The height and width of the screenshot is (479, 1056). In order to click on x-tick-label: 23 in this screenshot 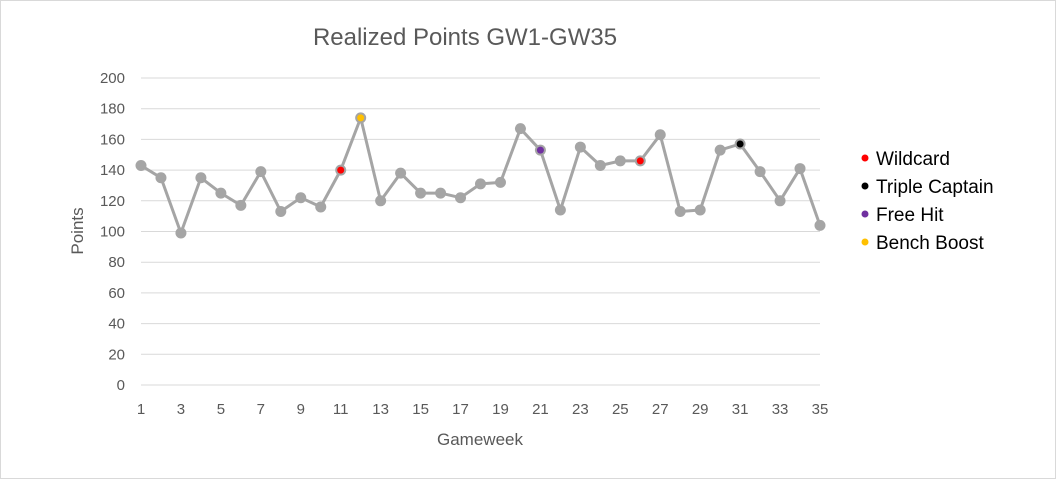, I will do `click(580, 409)`.